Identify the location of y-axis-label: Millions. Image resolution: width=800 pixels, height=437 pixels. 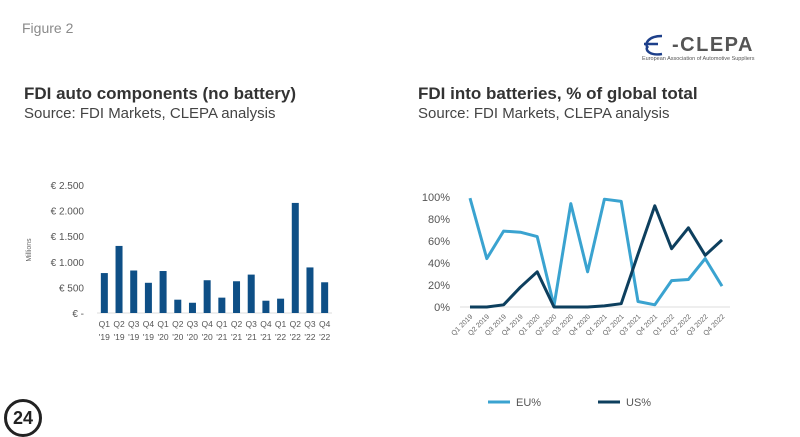
(29, 250).